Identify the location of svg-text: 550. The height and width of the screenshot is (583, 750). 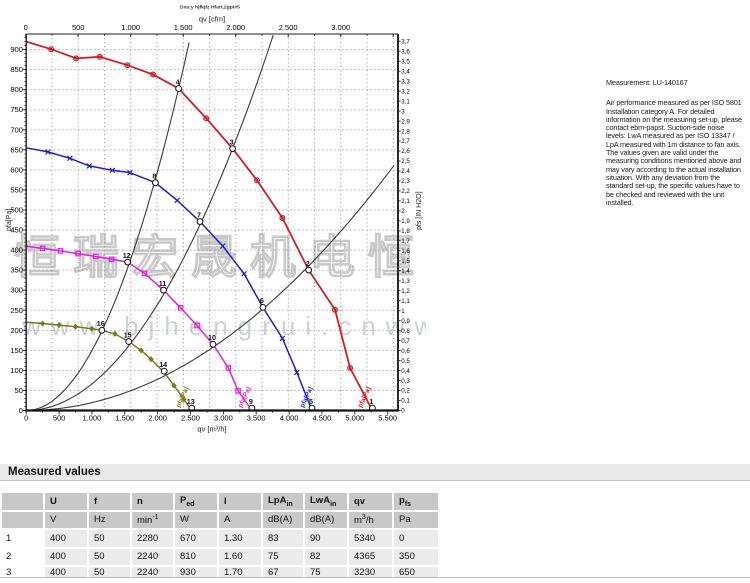
(16, 189).